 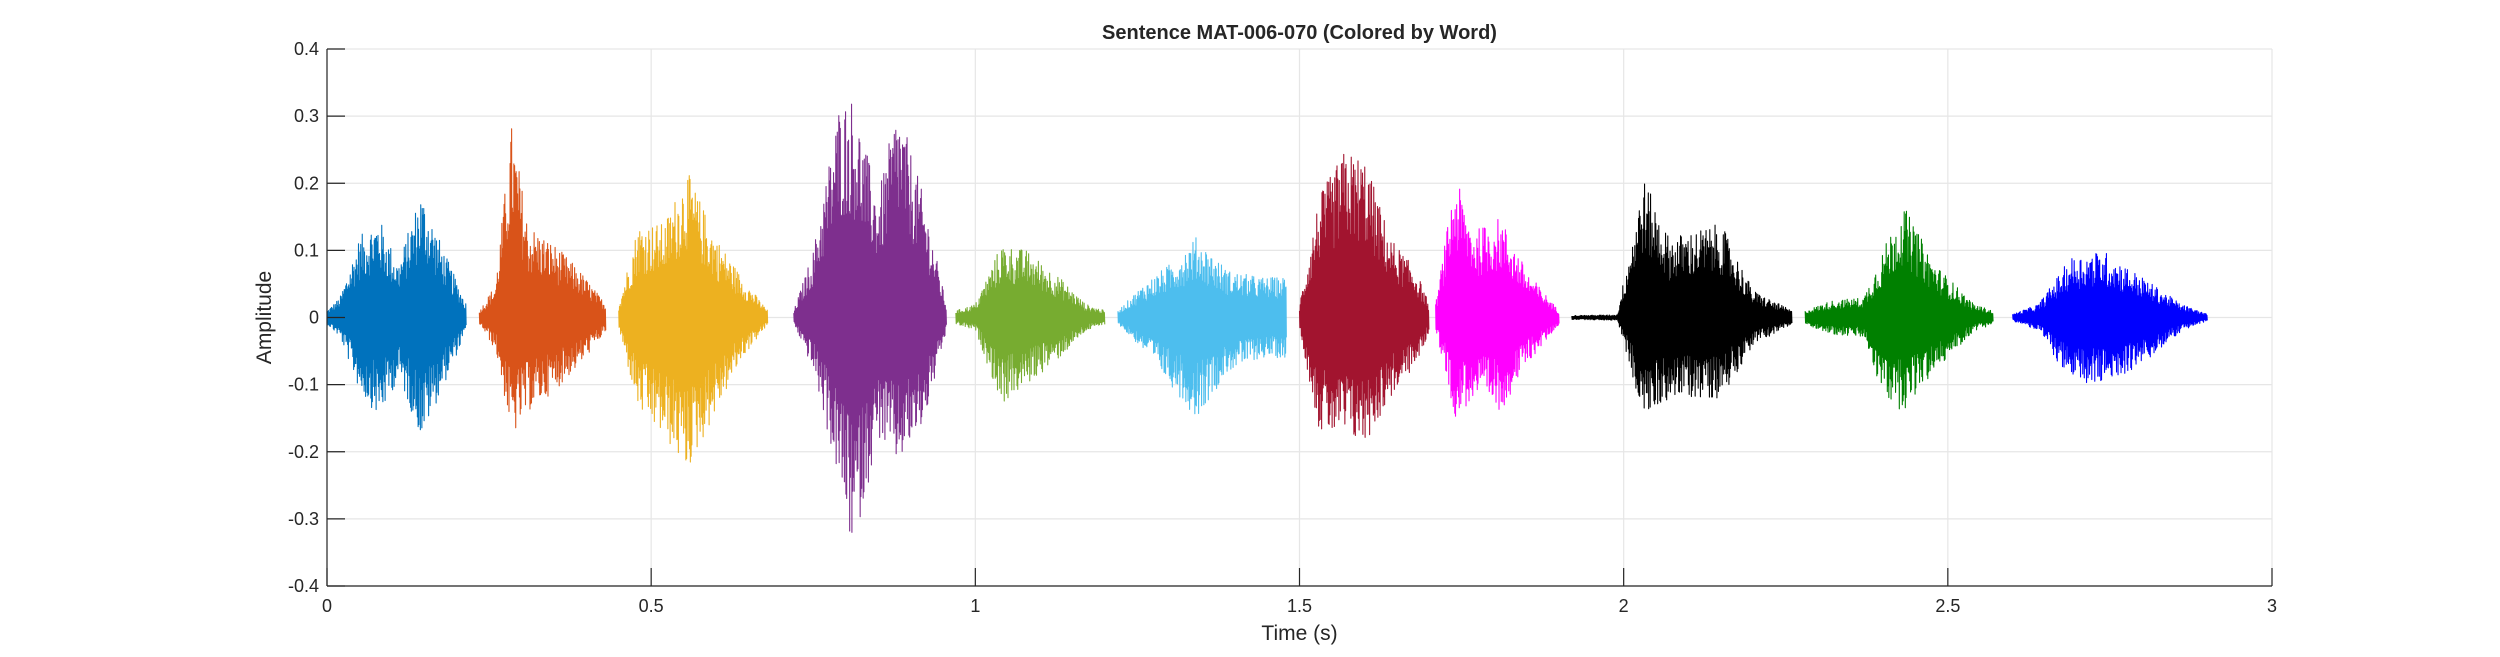 What do you see at coordinates (303, 586) in the screenshot?
I see `y-tick-label: -0.4` at bounding box center [303, 586].